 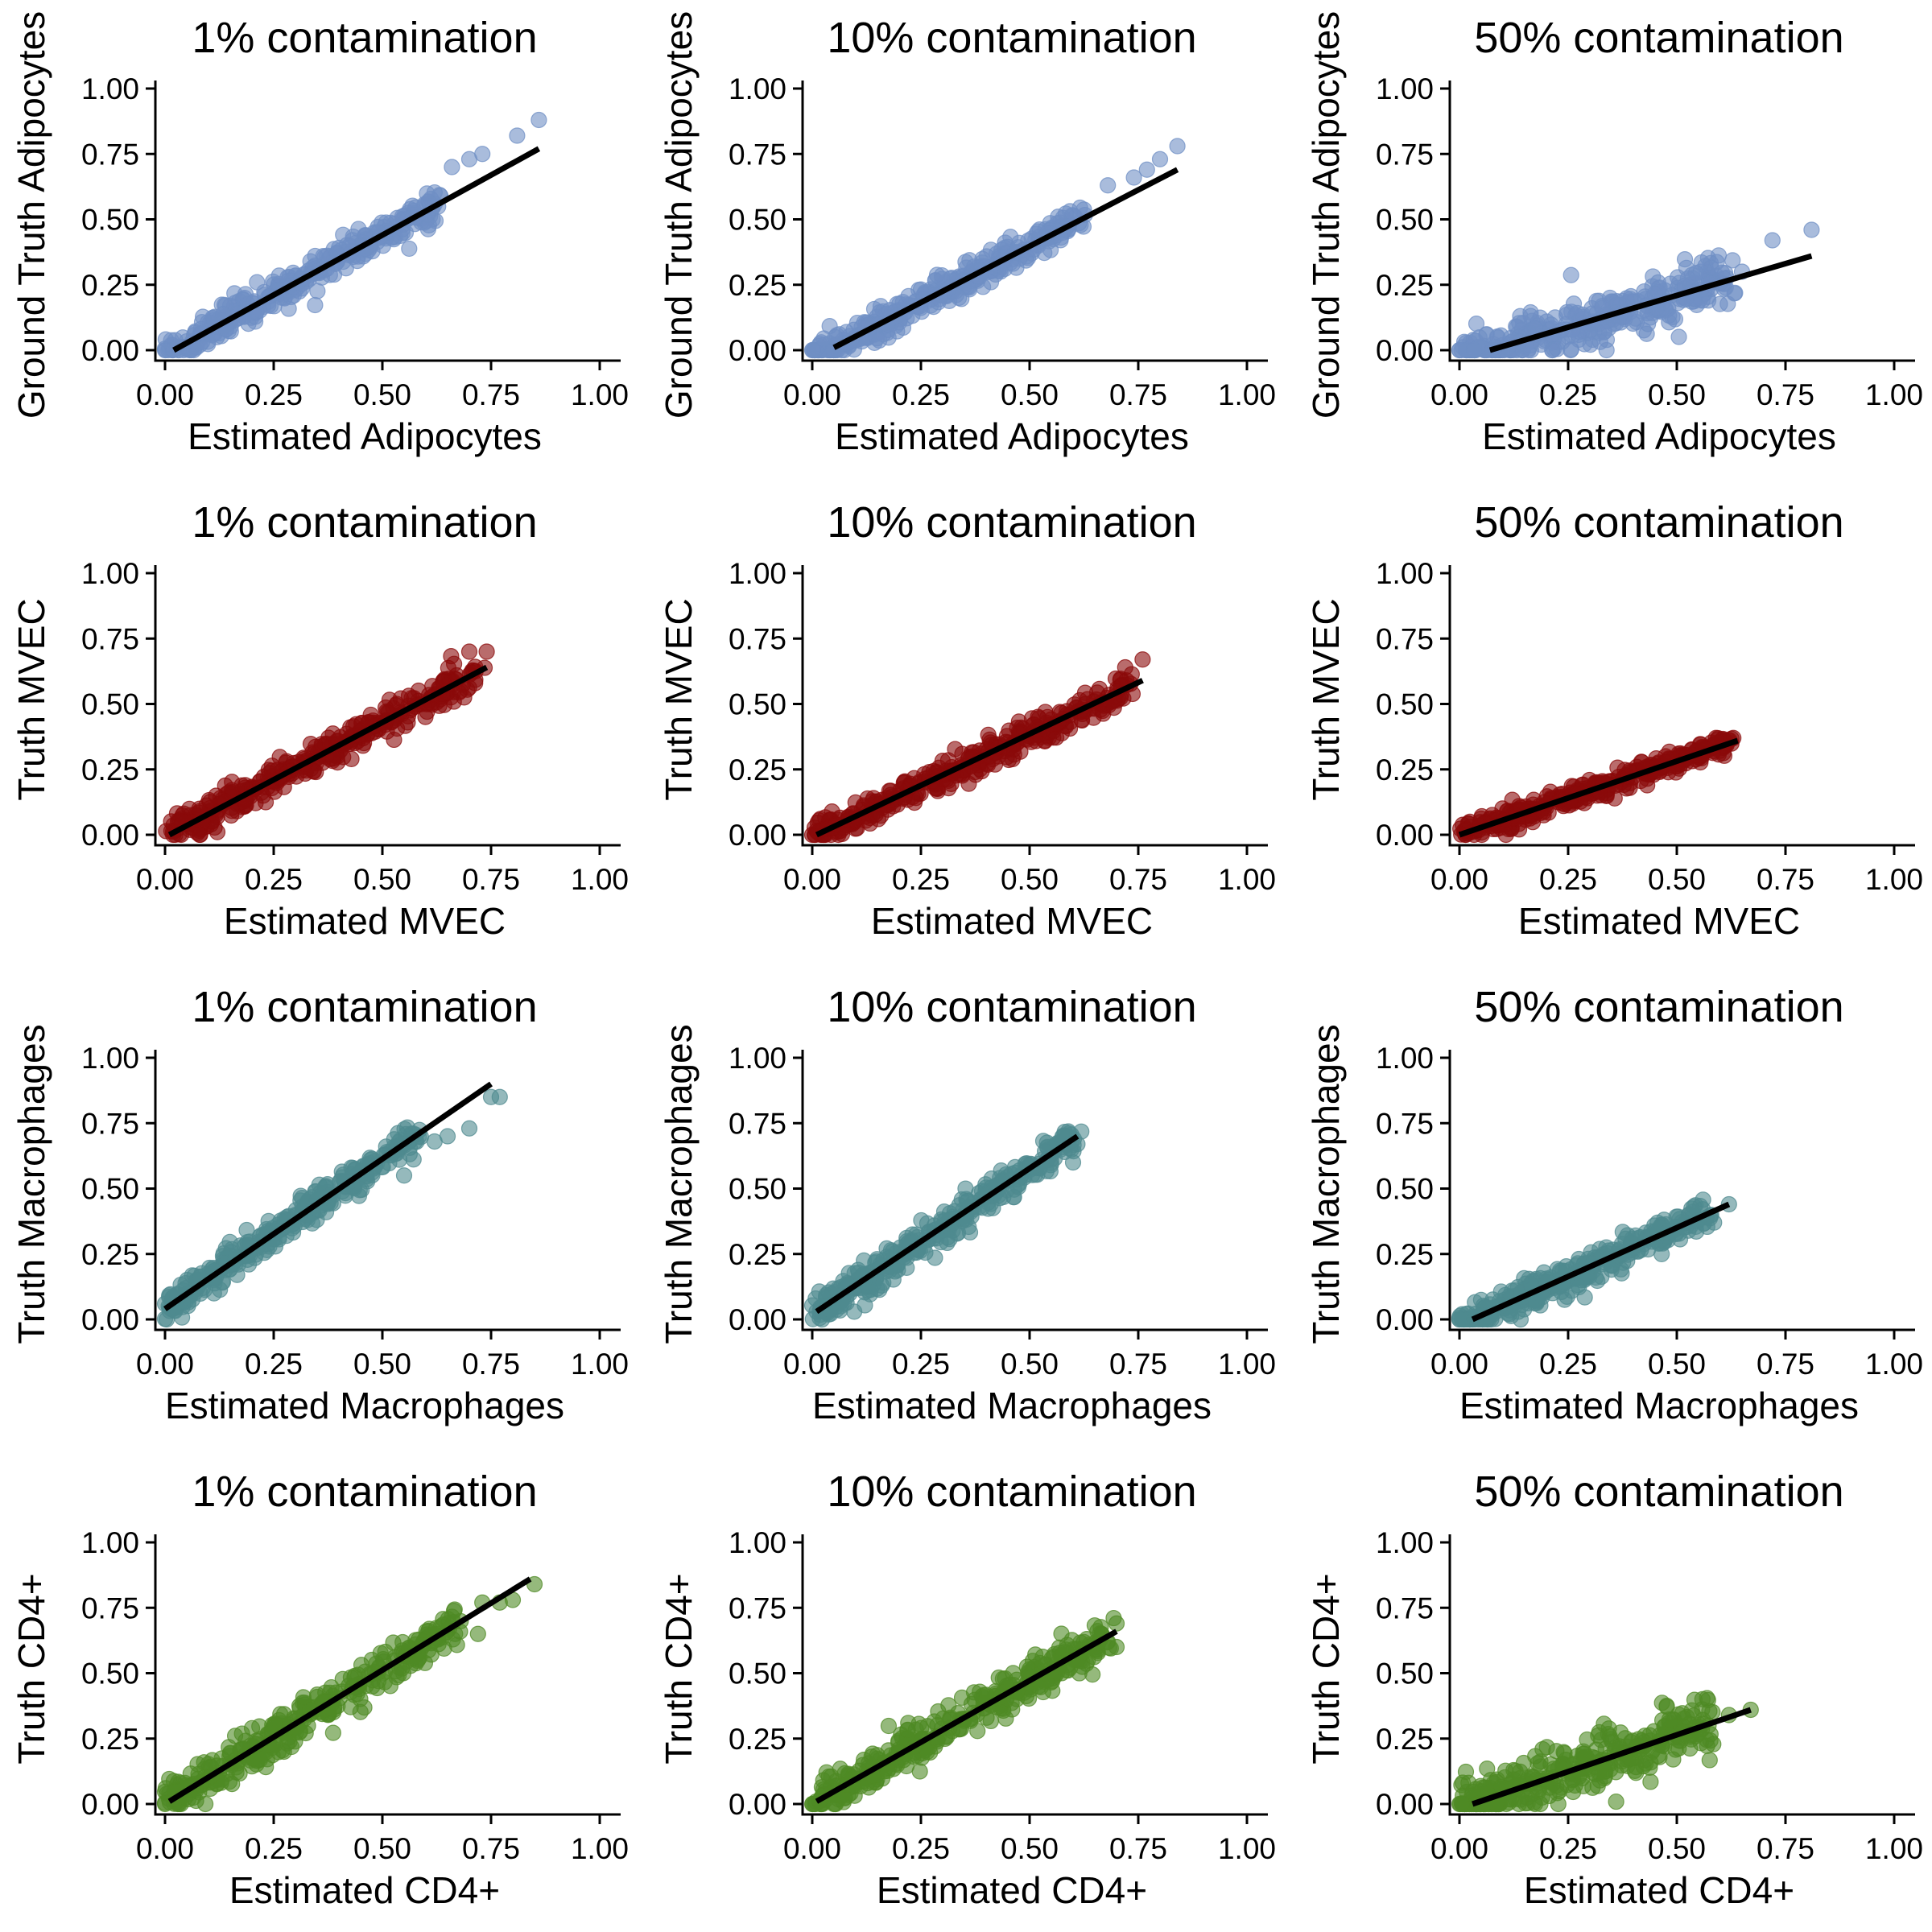 What do you see at coordinates (110, 350) in the screenshot?
I see `y-tick-label: 0.00` at bounding box center [110, 350].